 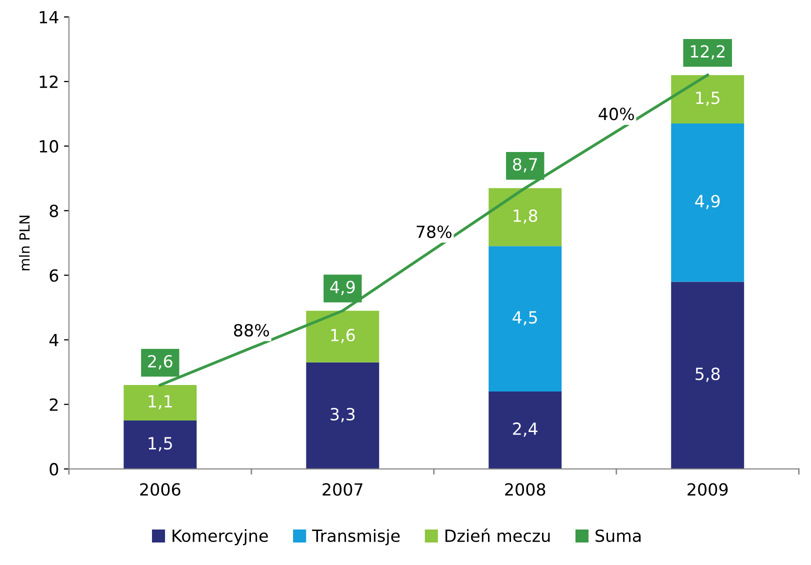 I want to click on data-label: 1,1, so click(x=160, y=402).